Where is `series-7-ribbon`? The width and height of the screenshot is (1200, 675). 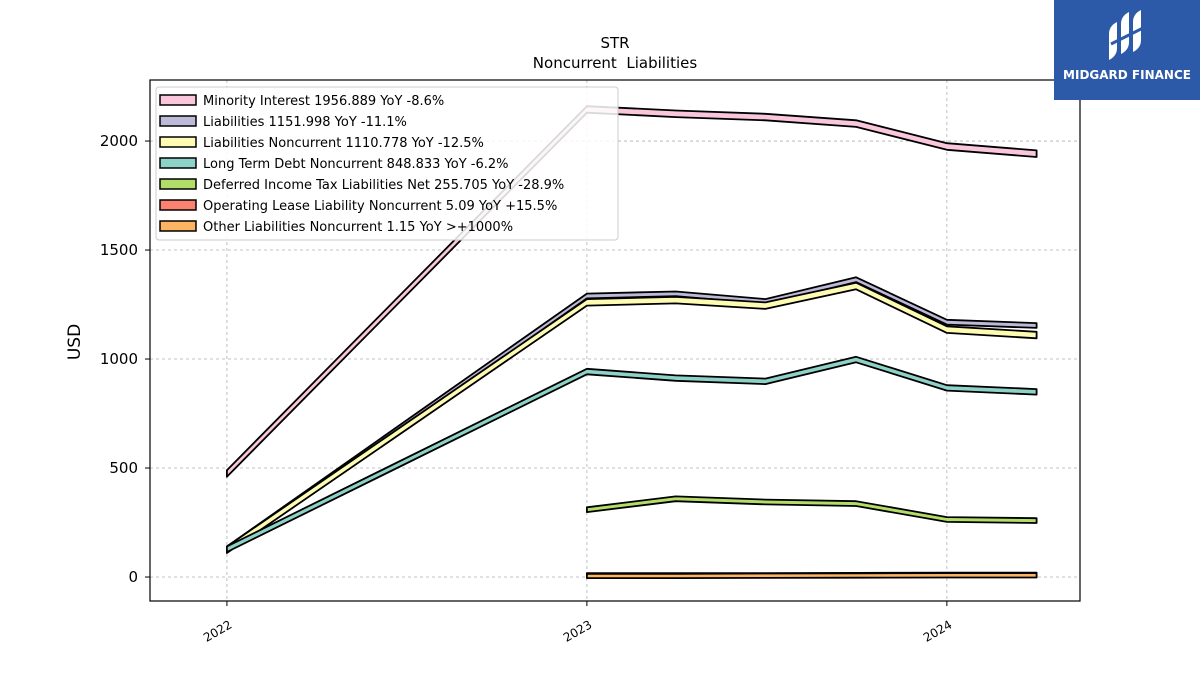 series-7-ribbon is located at coordinates (812, 575).